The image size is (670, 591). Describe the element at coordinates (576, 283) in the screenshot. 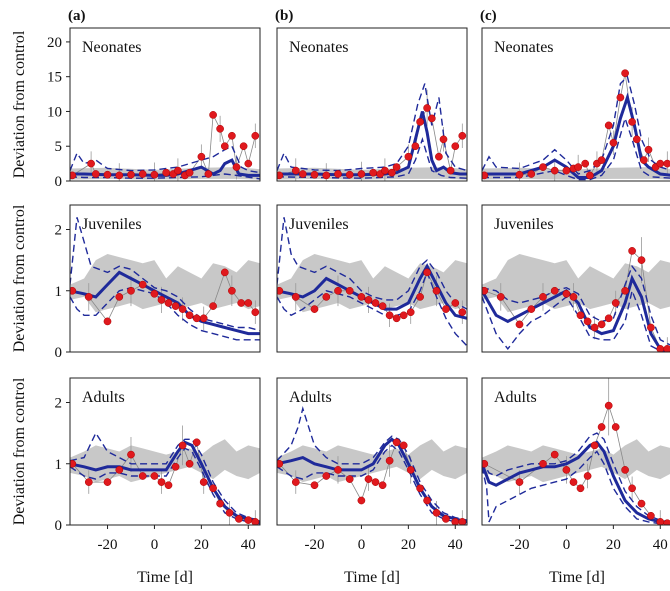

I see `control-band` at that location.